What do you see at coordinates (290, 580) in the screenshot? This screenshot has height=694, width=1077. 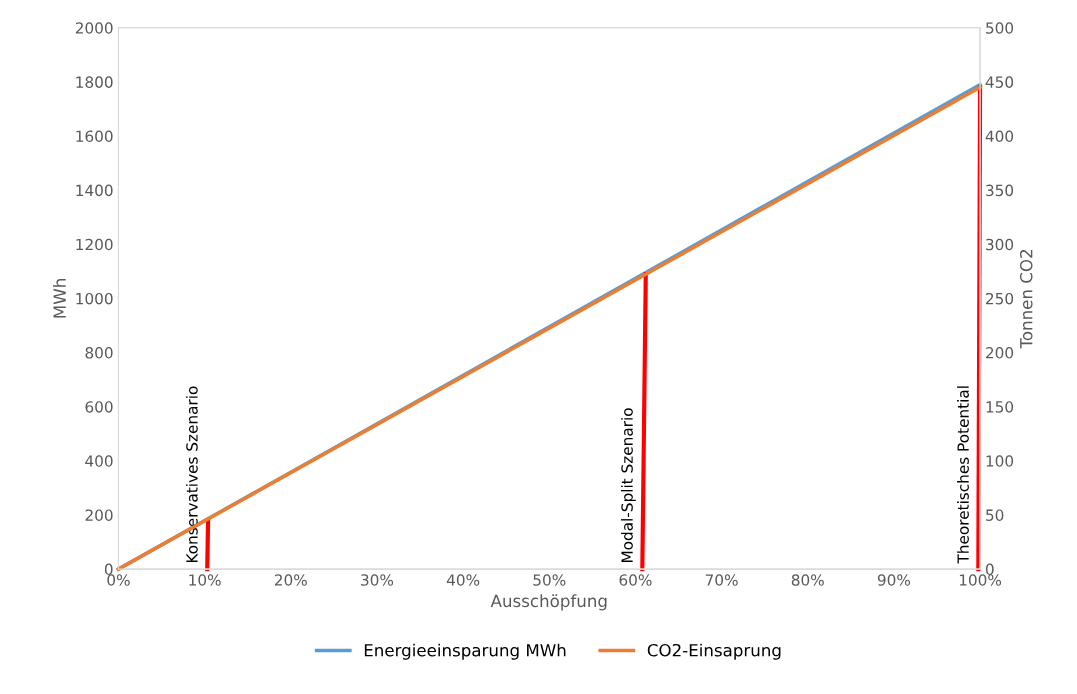 I see `x-tick-label: 20%` at bounding box center [290, 580].